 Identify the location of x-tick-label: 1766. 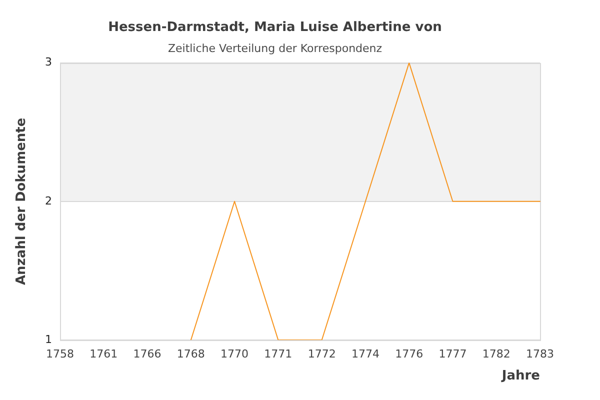
(147, 353).